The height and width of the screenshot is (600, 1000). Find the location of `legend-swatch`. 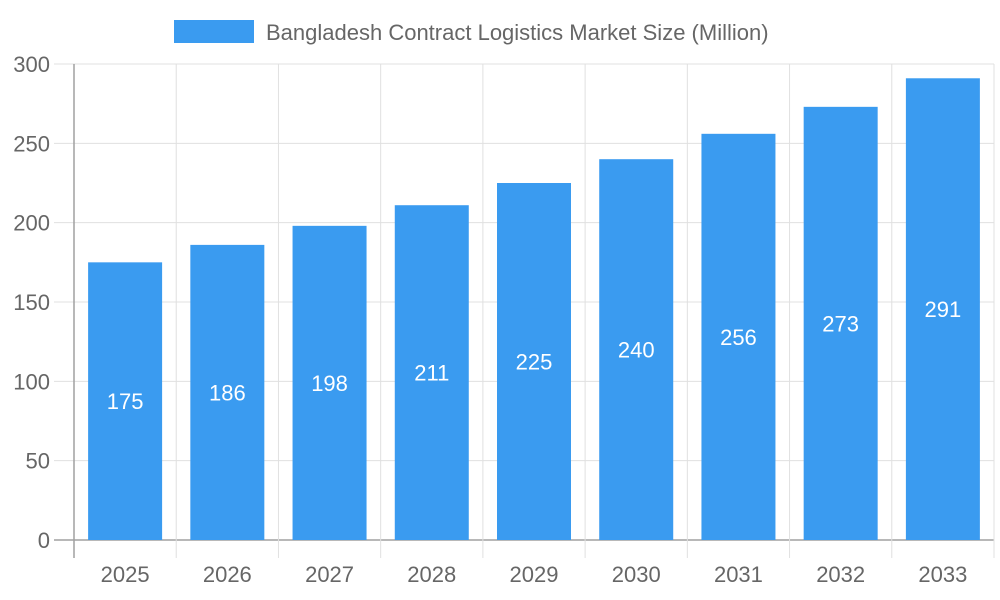

legend-swatch is located at coordinates (214, 31).